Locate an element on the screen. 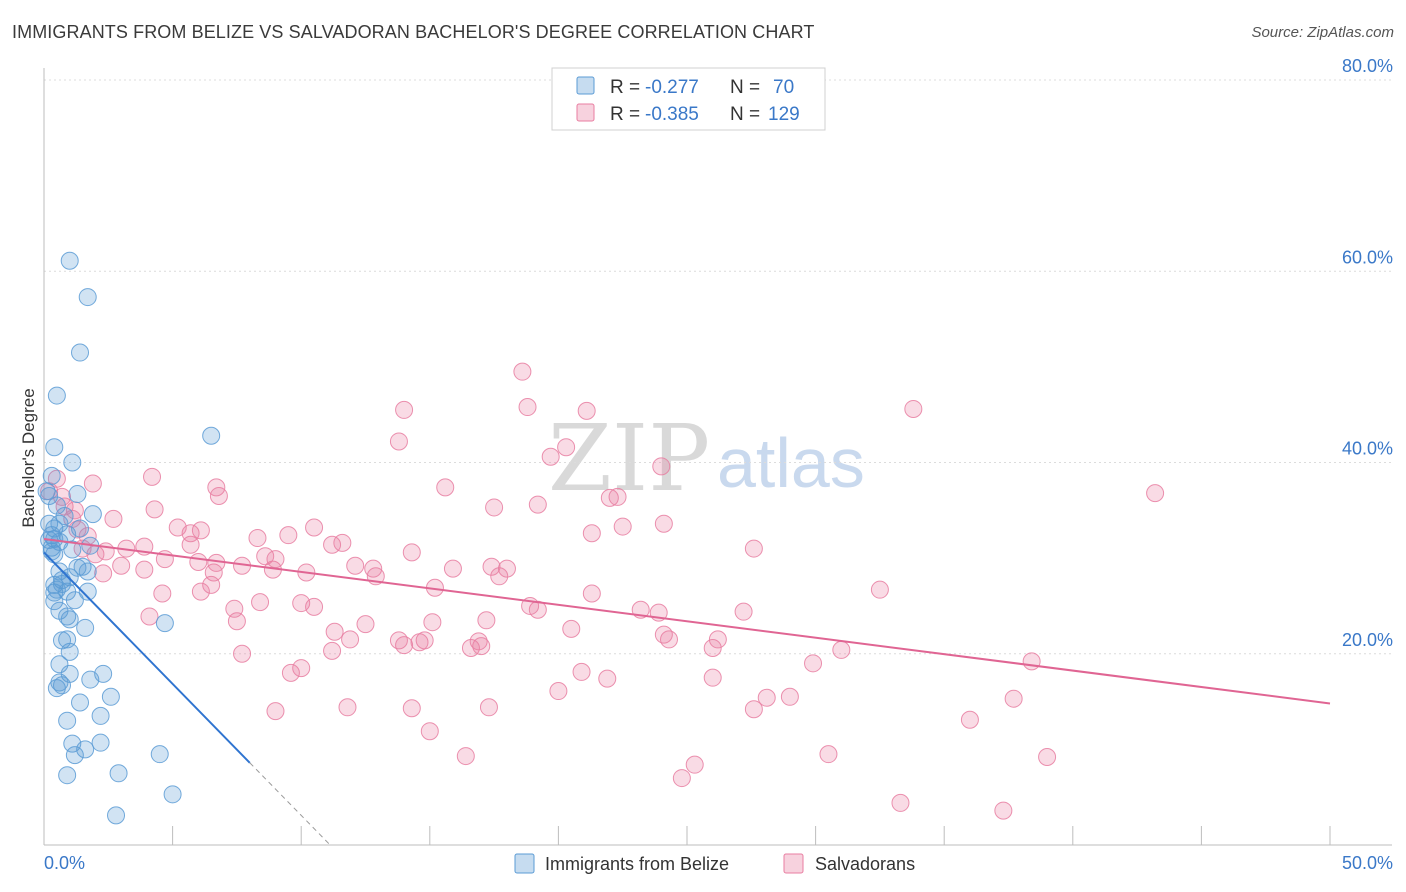 The height and width of the screenshot is (892, 1406). series-legend-label-belize: Immigrants from Belize is located at coordinates (637, 864).